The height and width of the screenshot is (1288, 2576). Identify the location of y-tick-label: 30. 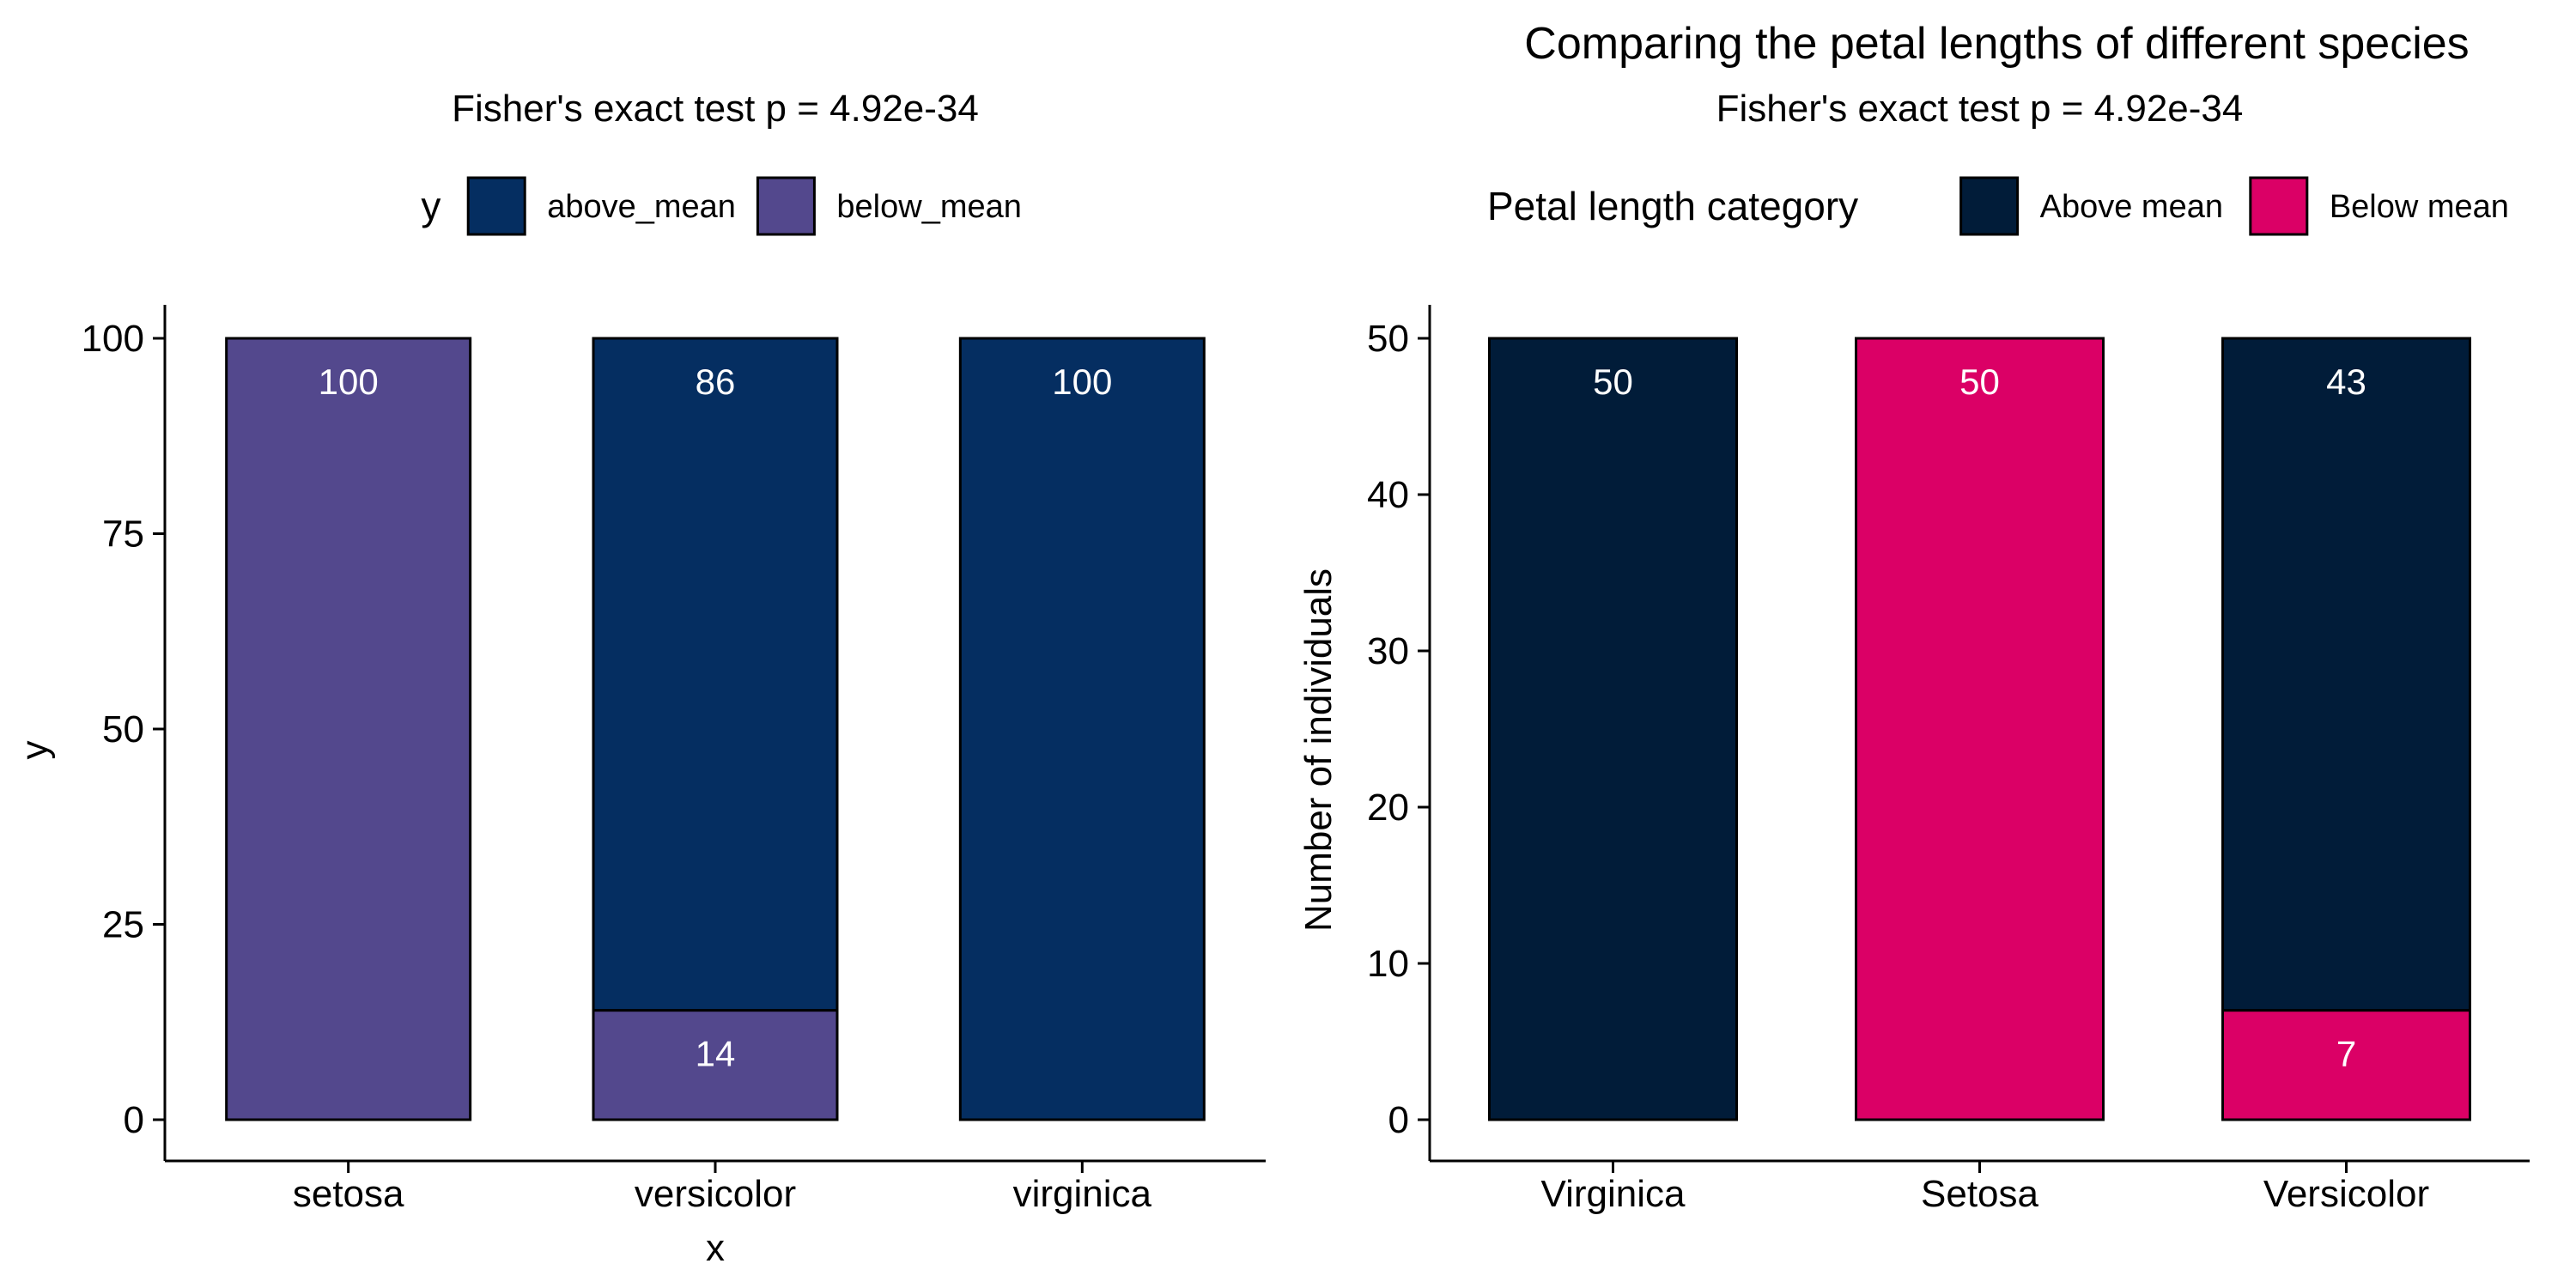
(1388, 651).